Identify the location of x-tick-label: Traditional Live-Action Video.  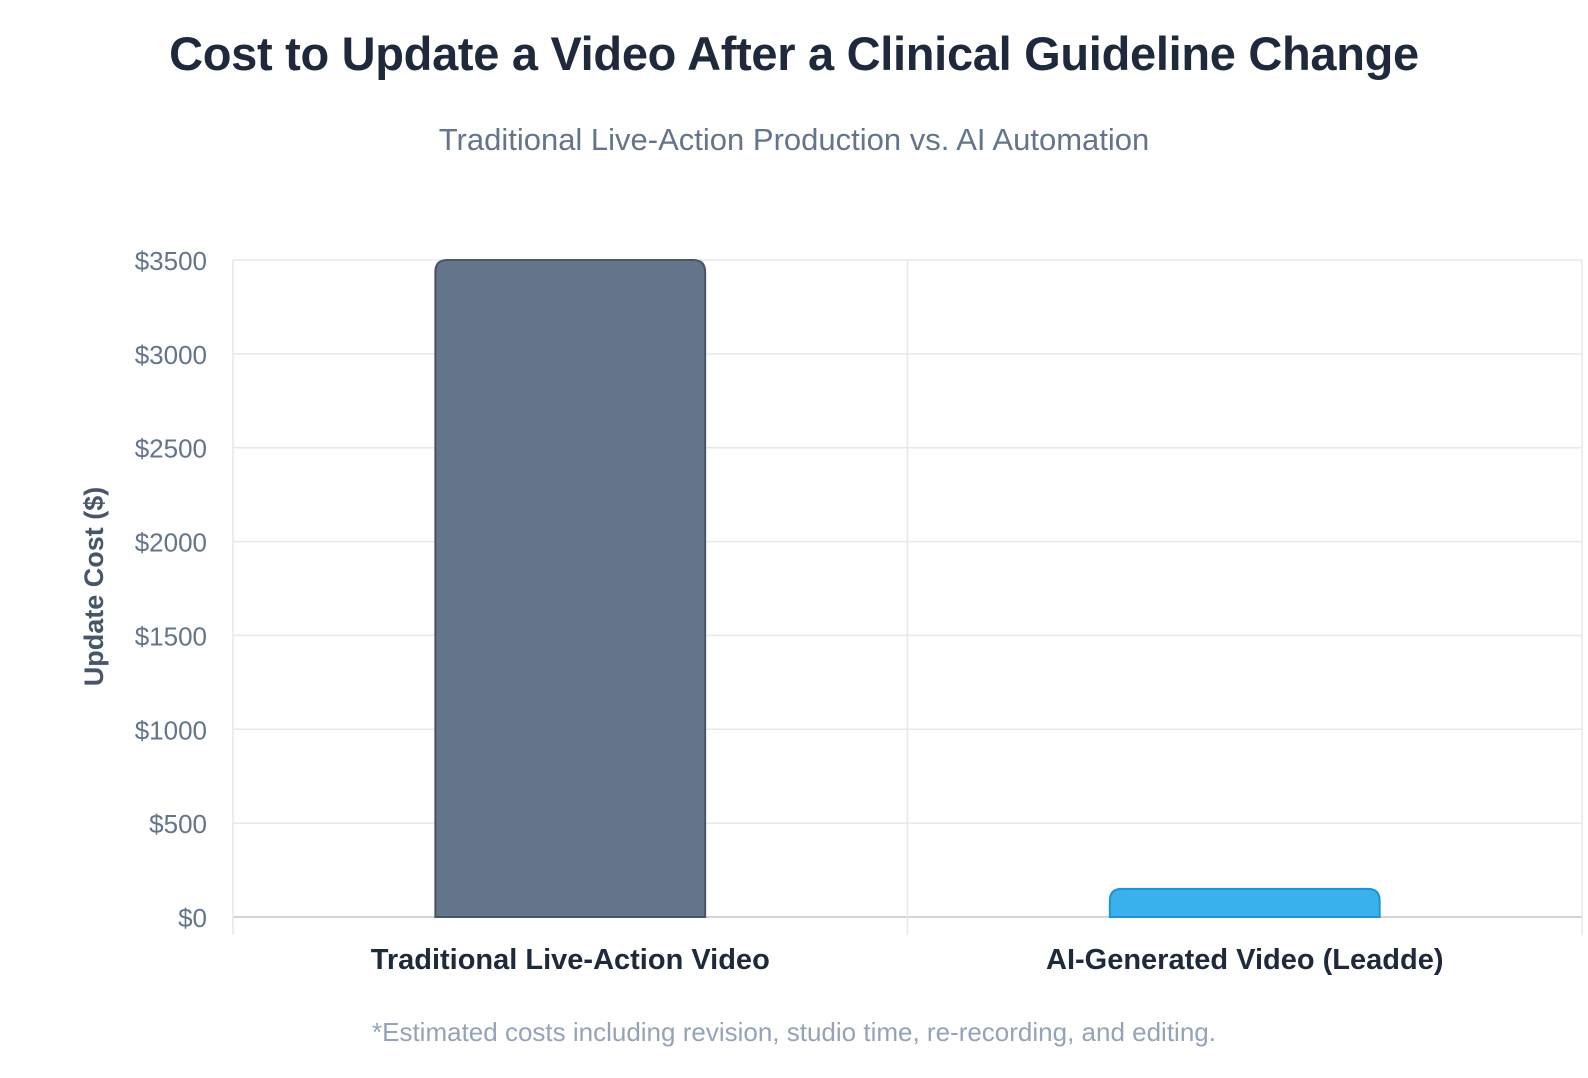
(570, 960).